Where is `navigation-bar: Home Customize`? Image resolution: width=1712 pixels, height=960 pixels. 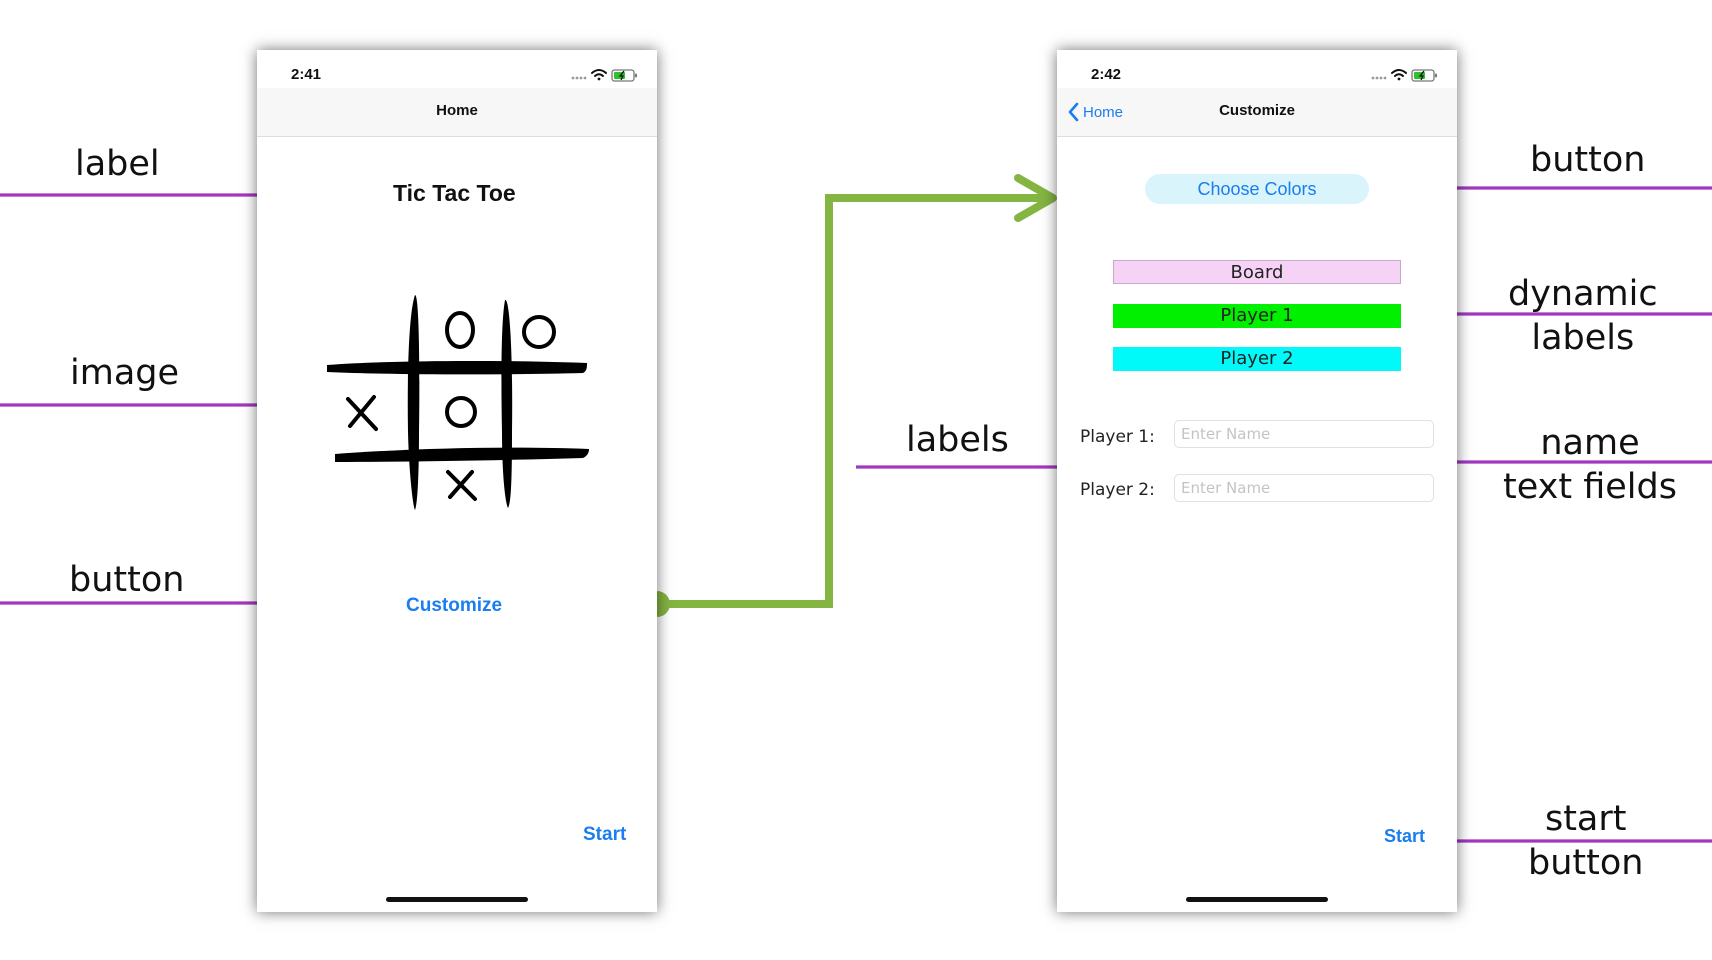
navigation-bar: Home Customize is located at coordinates (1257, 112).